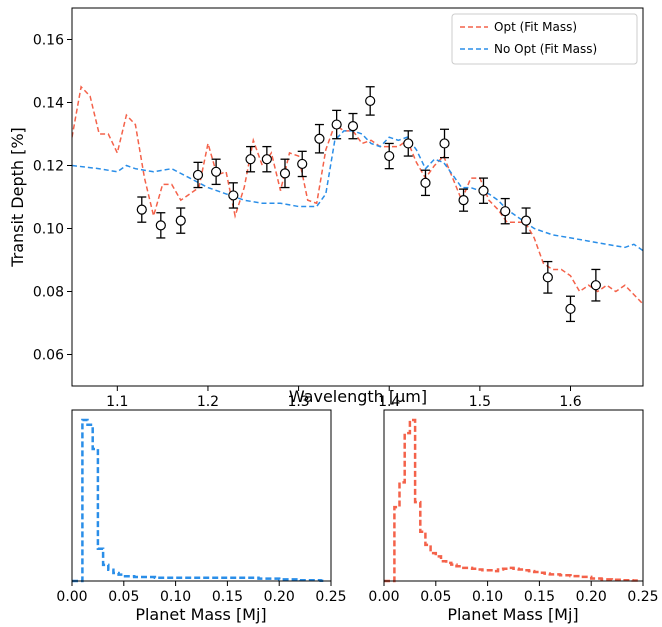  What do you see at coordinates (52, 198) in the screenshot?
I see `main-y-ticks: 0.06 0.08 0.10 0.12 0.14 0.16` at bounding box center [52, 198].